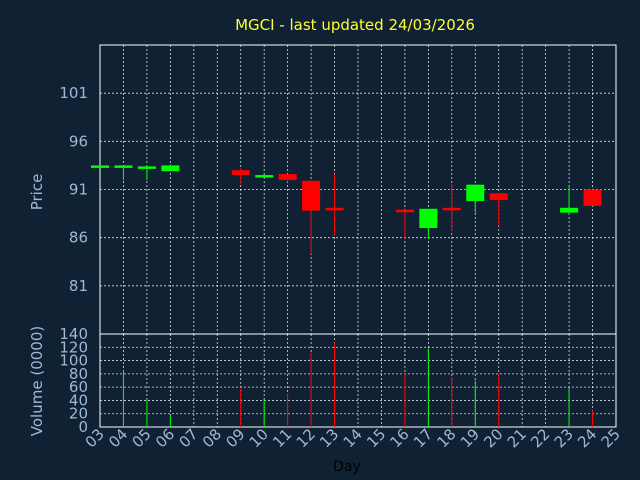 This screenshot has width=640, height=480. What do you see at coordinates (78, 286) in the screenshot?
I see `price-tick-label: 81` at bounding box center [78, 286].